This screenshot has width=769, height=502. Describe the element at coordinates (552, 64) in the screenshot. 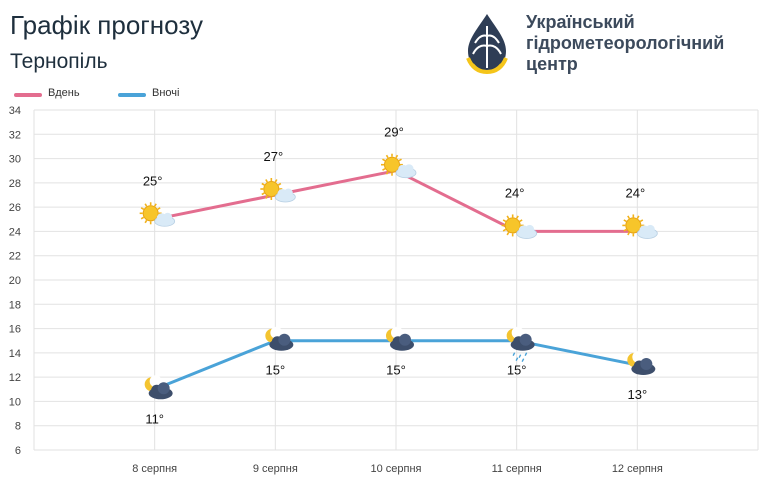

I see `logo-line-3: центр` at that location.